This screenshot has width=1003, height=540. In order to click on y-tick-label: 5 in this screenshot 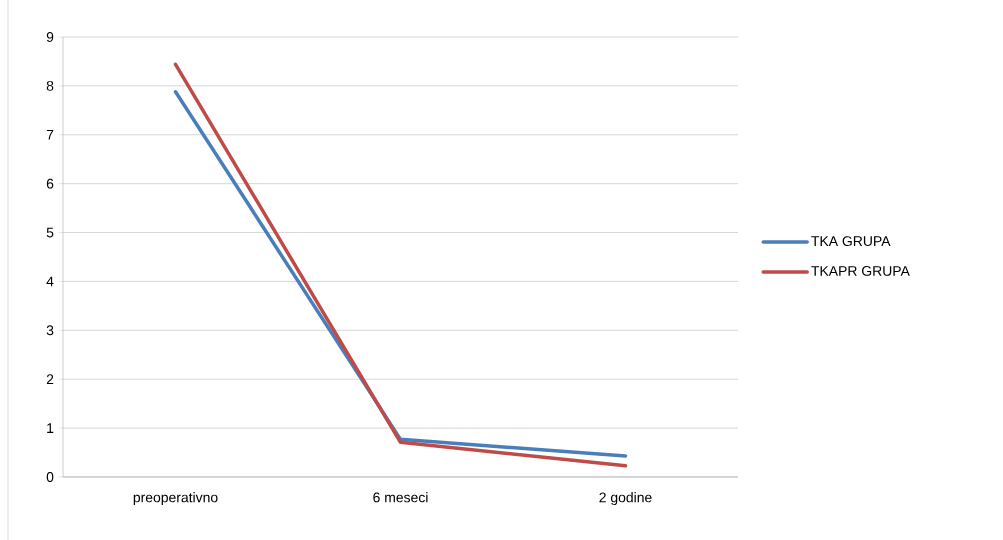, I will do `click(50, 232)`.